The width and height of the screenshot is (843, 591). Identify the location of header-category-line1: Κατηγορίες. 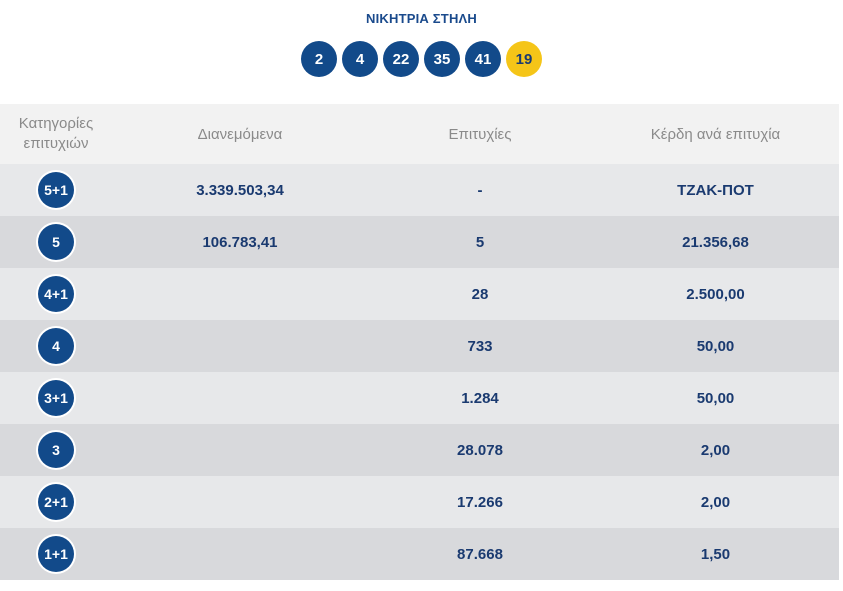
(56, 123).